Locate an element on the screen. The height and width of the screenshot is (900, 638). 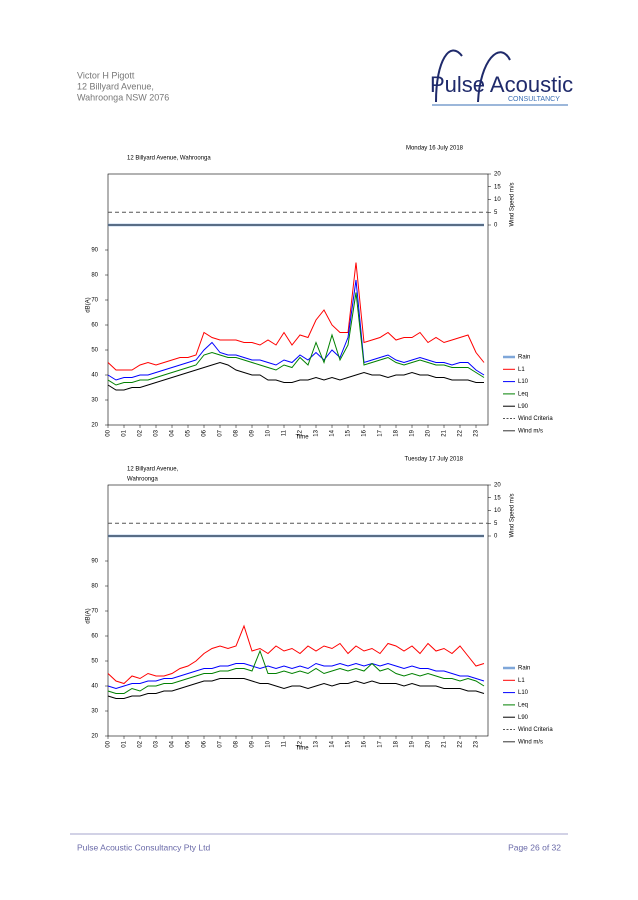
x-tick-label: 22 is located at coordinates (461, 432).